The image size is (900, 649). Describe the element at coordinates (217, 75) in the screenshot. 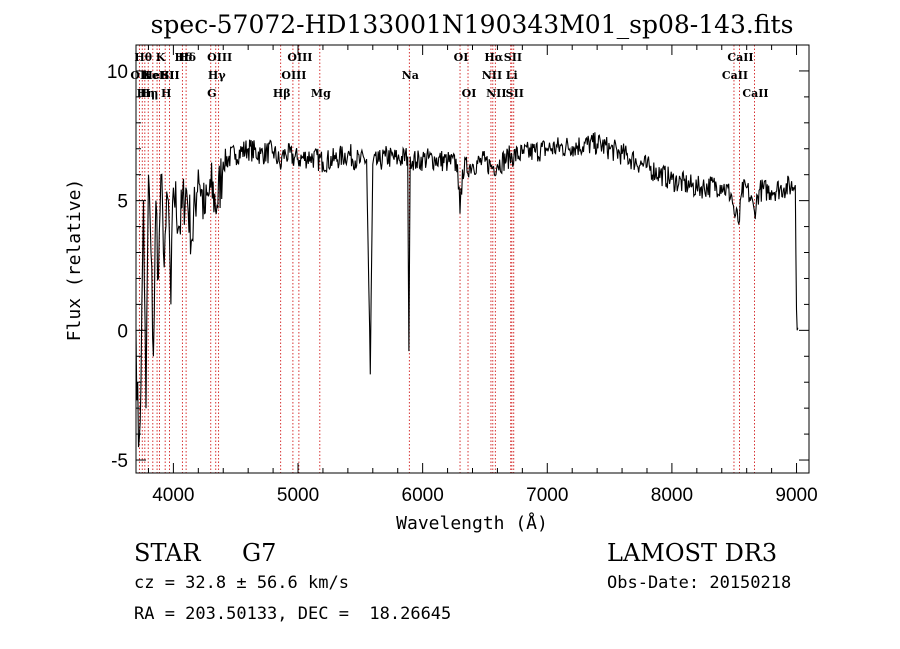

I see `line-label-12: Hγ` at that location.